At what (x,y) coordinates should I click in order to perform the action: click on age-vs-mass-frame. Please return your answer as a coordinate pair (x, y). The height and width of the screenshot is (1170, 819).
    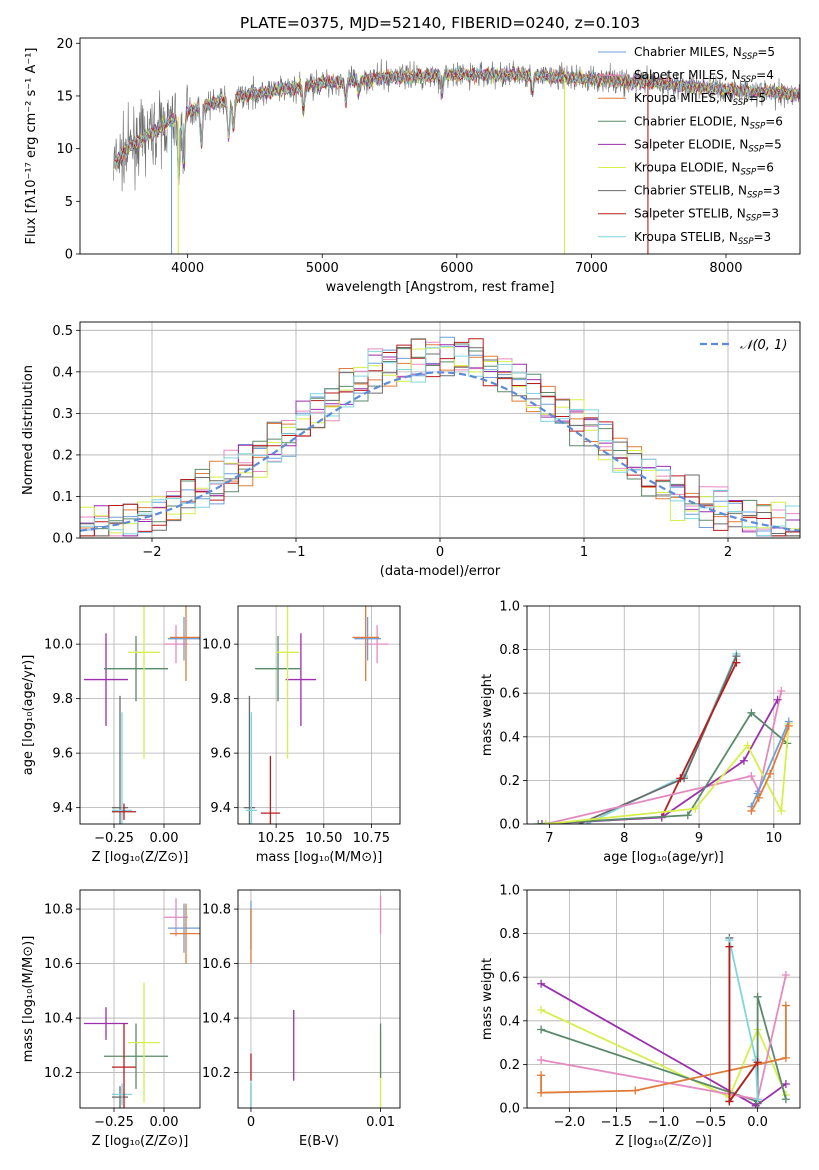
    Looking at the image, I should click on (319, 715).